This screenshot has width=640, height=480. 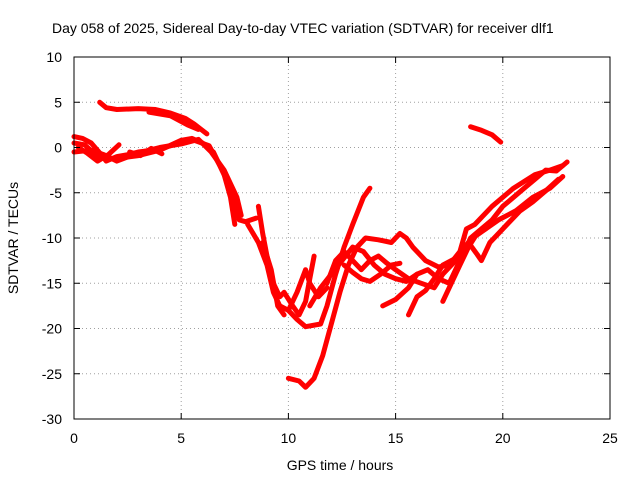 I want to click on y-tick-label: 10, so click(x=54, y=57).